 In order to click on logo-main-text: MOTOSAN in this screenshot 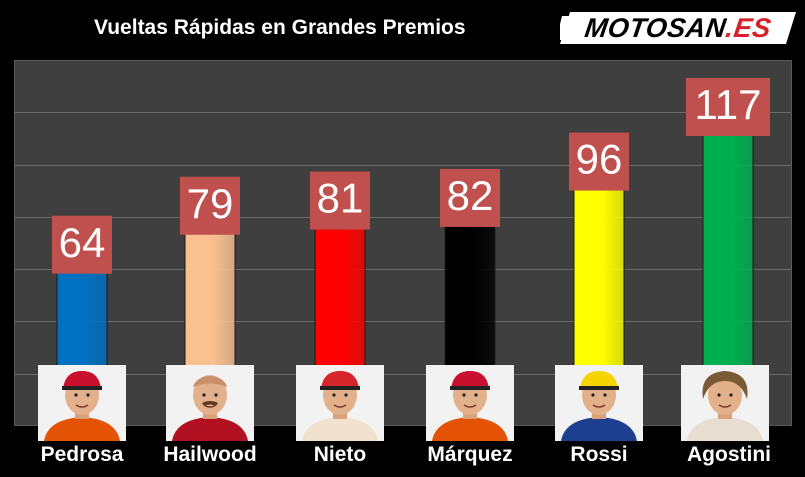, I will do `click(655, 27)`.